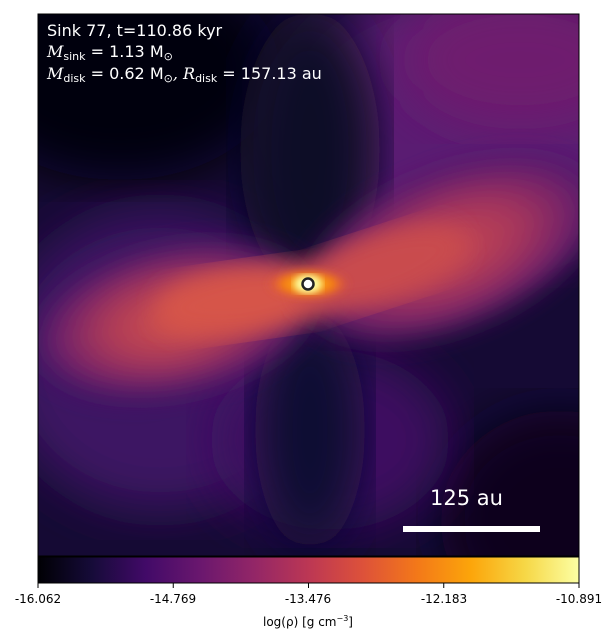 The height and width of the screenshot is (644, 615). Describe the element at coordinates (342, 618) in the screenshot. I see `colorbar-label-exponent: −3` at that location.